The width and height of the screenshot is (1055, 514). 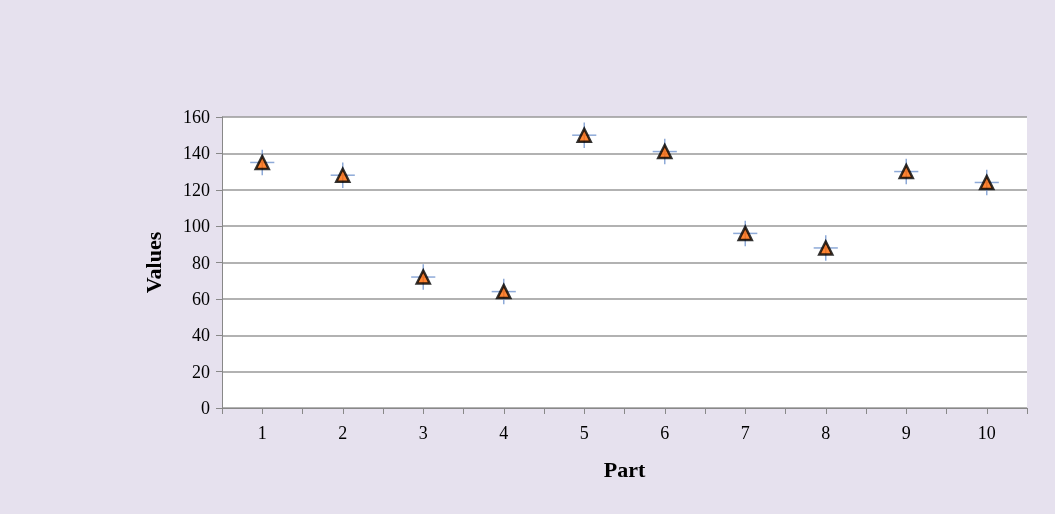 What do you see at coordinates (196, 226) in the screenshot?
I see `y-tick-label: 100` at bounding box center [196, 226].